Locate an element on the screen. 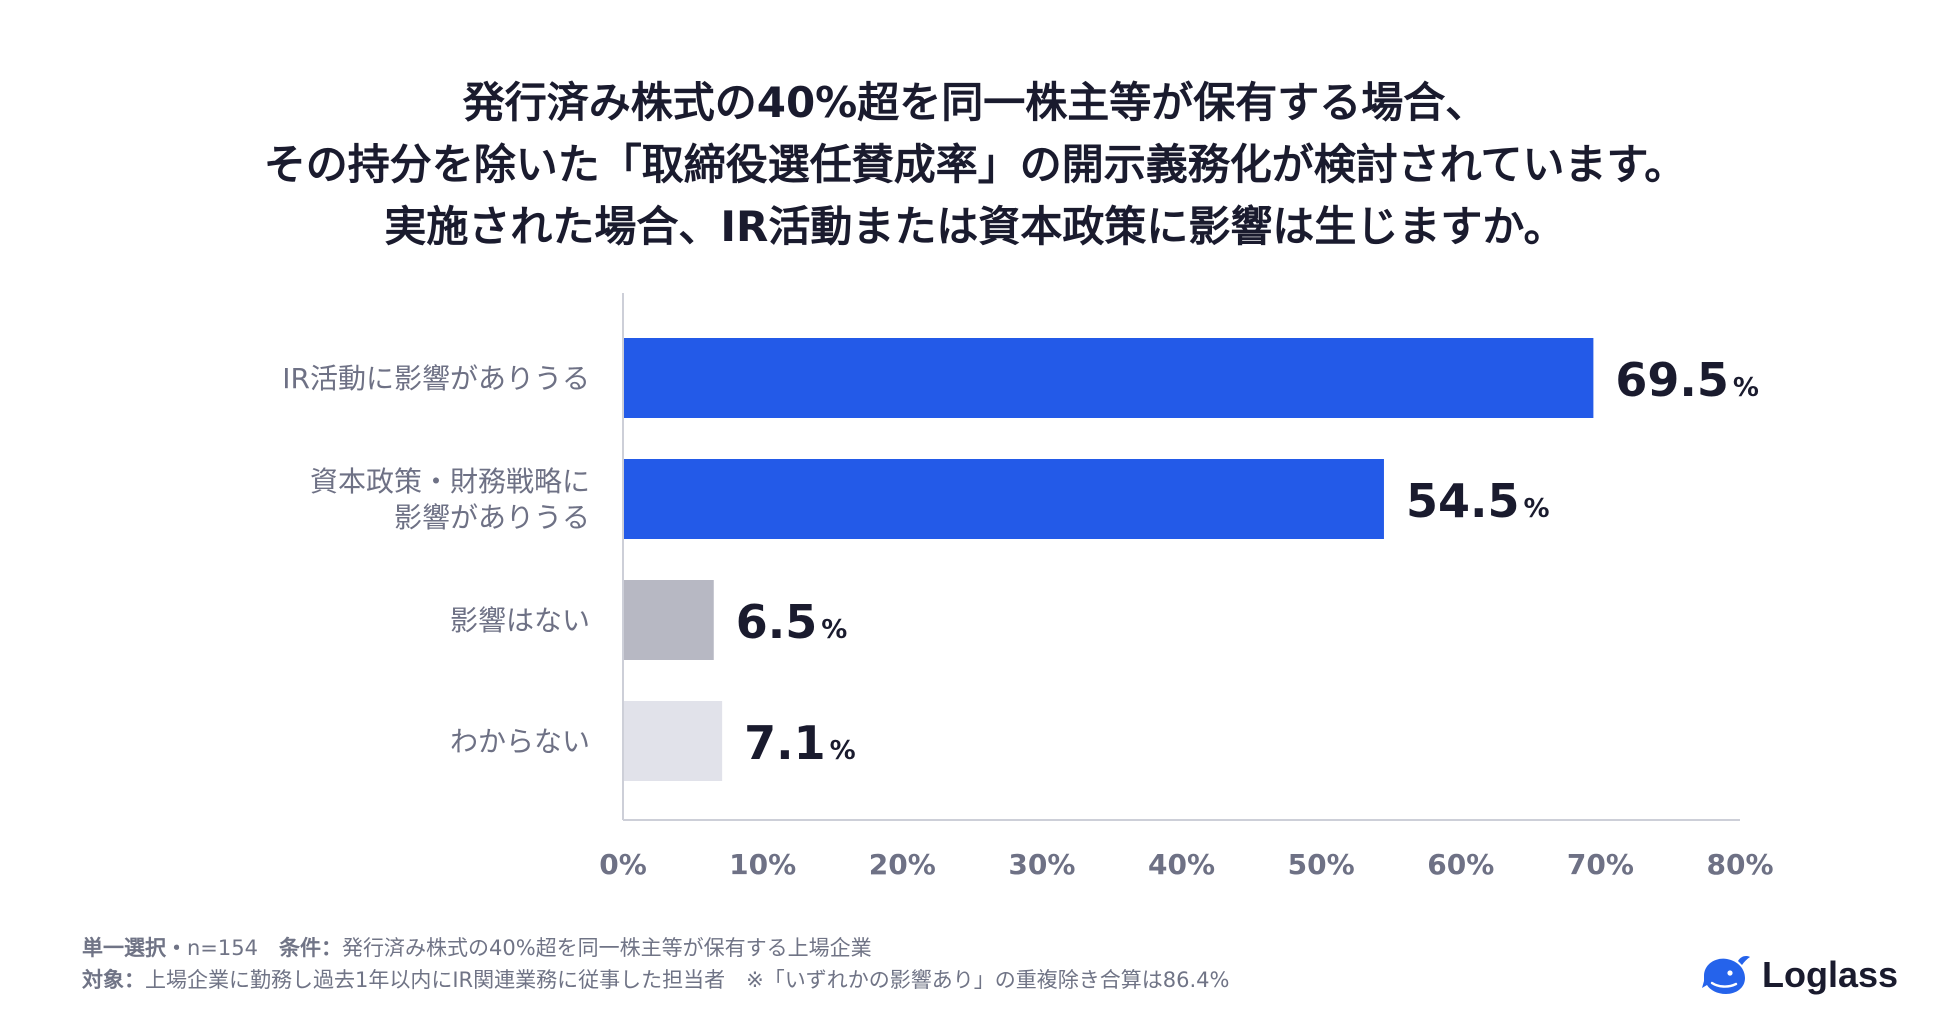 The height and width of the screenshot is (1020, 1950). loglass-logo: Loglass is located at coordinates (1799, 975).